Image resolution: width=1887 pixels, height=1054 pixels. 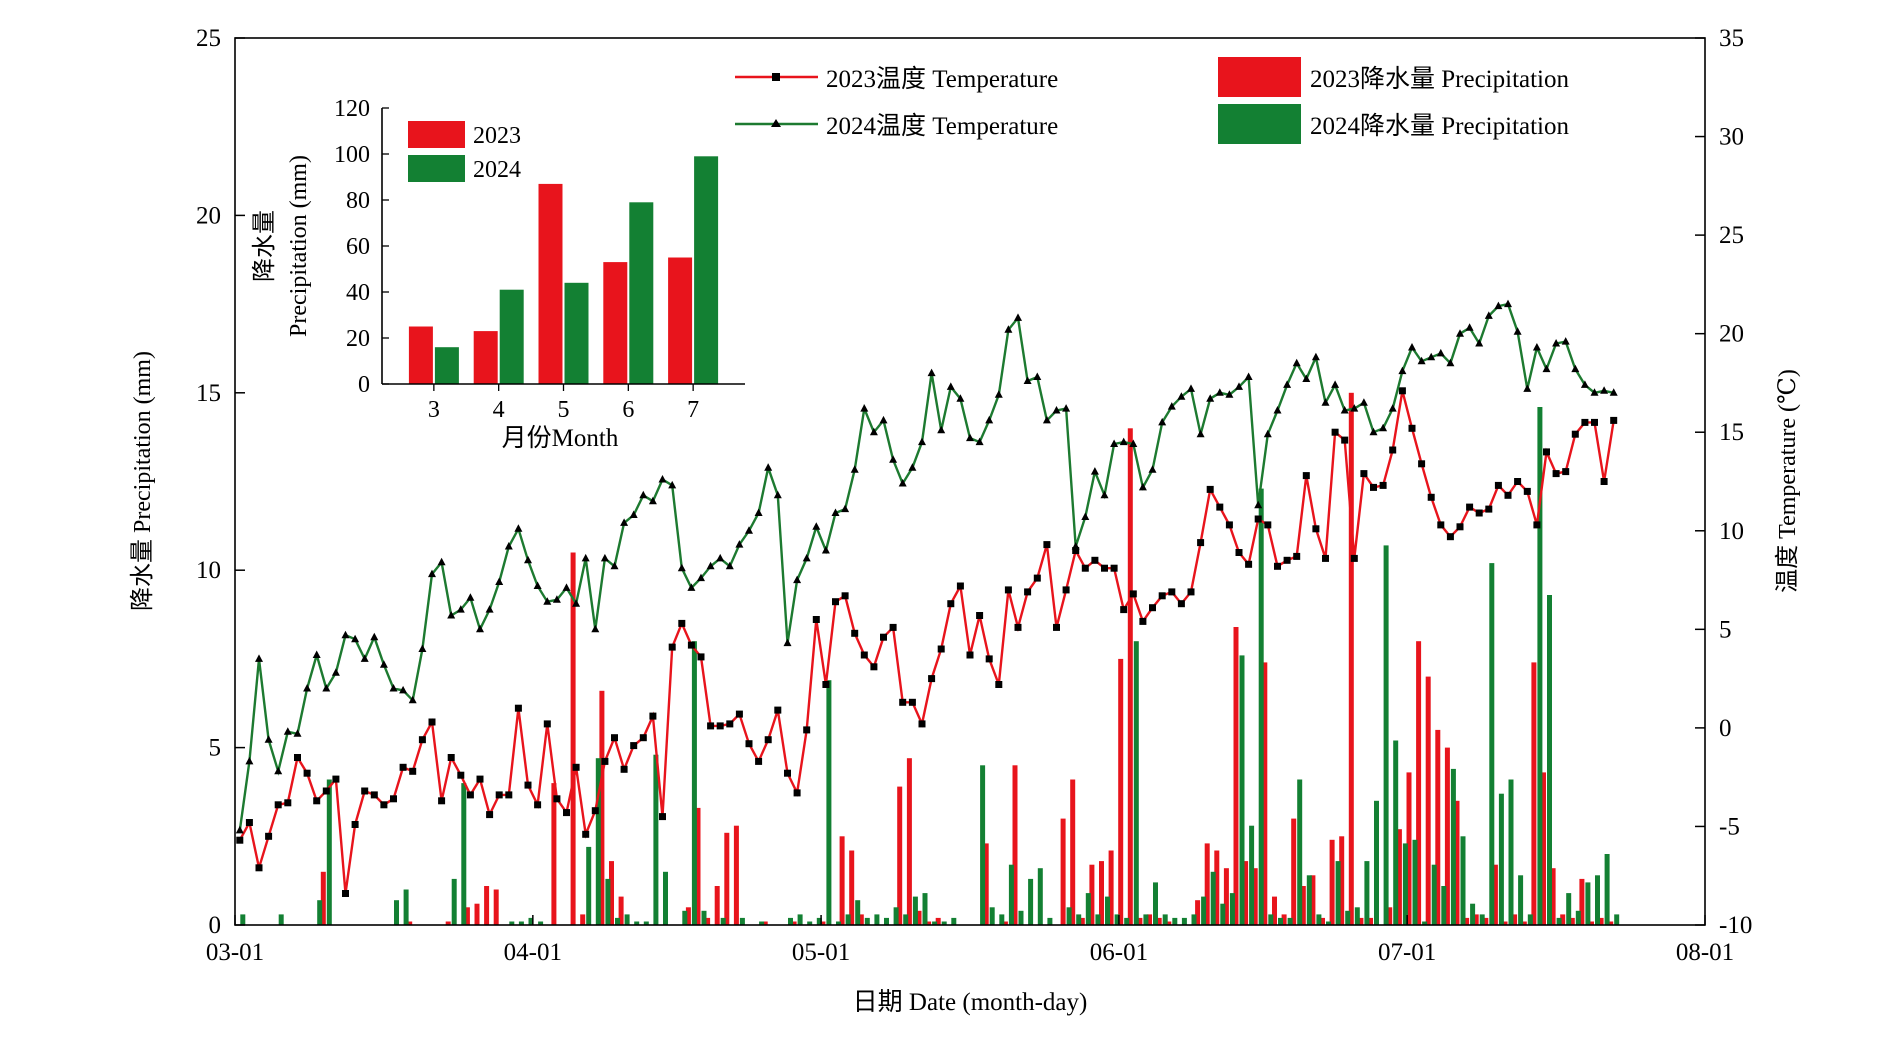 What do you see at coordinates (1729, 826) in the screenshot?
I see `right-tick-label: -5` at bounding box center [1729, 826].